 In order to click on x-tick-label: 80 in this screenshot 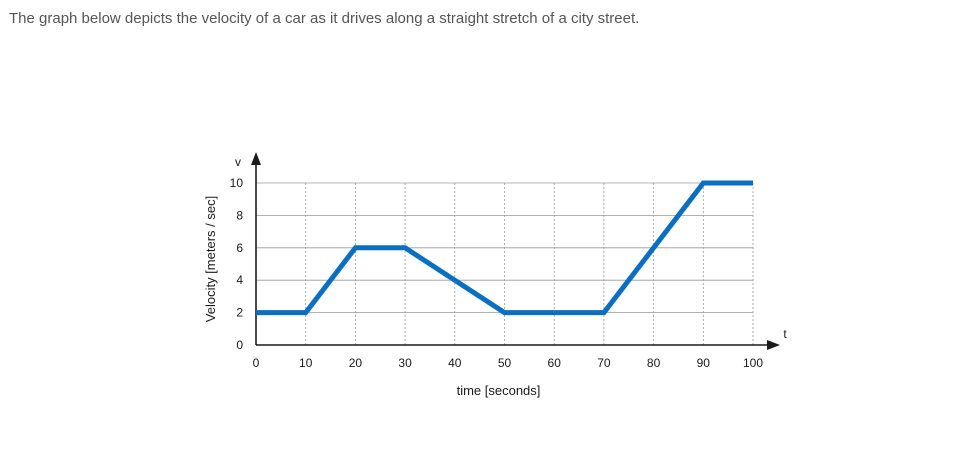, I will do `click(654, 363)`.